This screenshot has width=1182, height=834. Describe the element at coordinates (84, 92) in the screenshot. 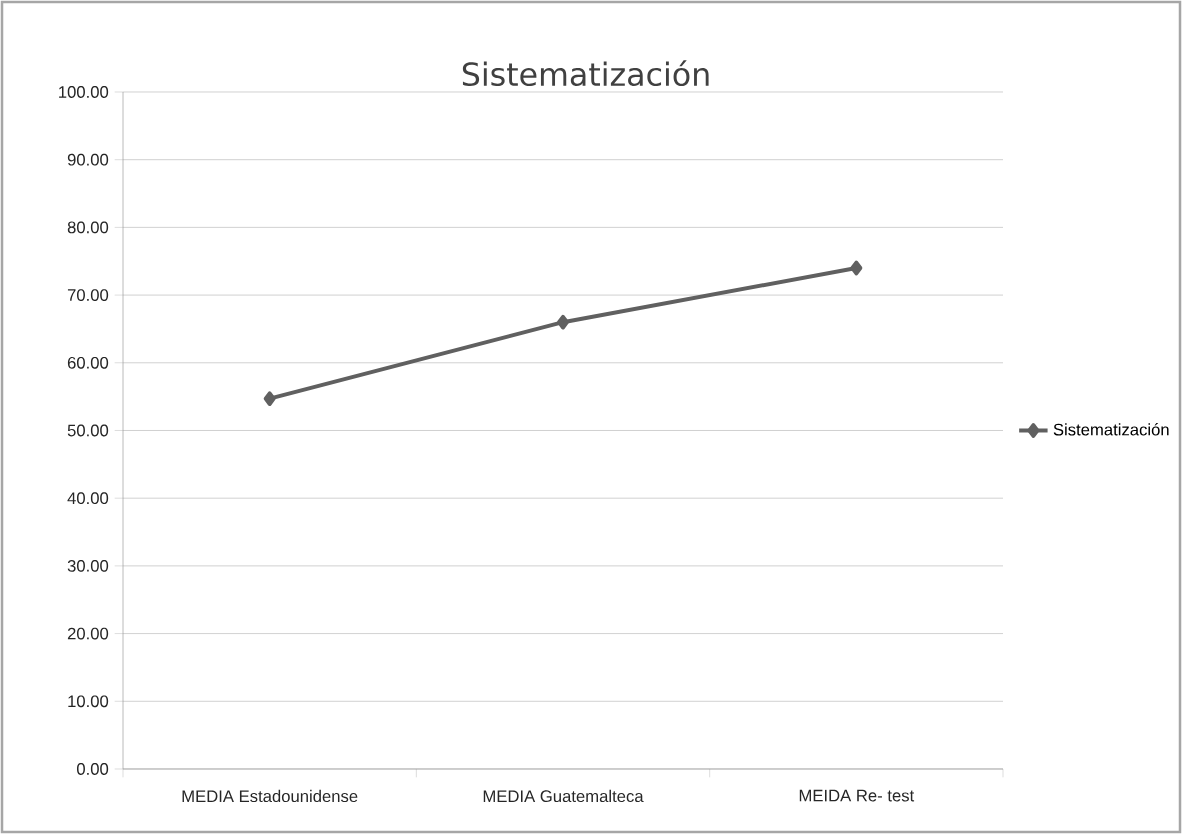

I see `y-tick-label: 100.00` at that location.